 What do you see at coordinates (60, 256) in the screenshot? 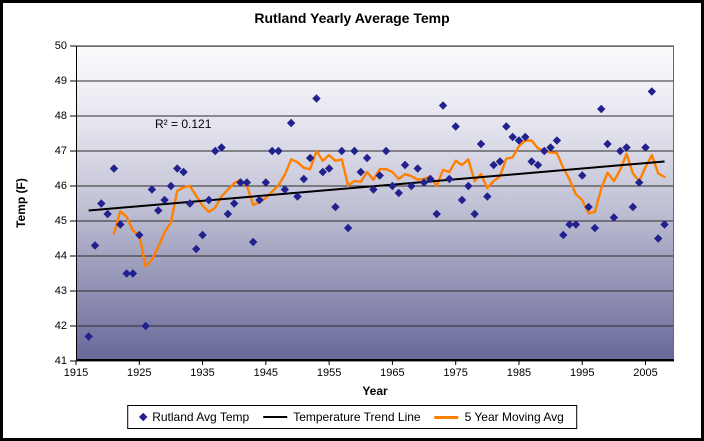
I see `y-tick-label: 44` at bounding box center [60, 256].